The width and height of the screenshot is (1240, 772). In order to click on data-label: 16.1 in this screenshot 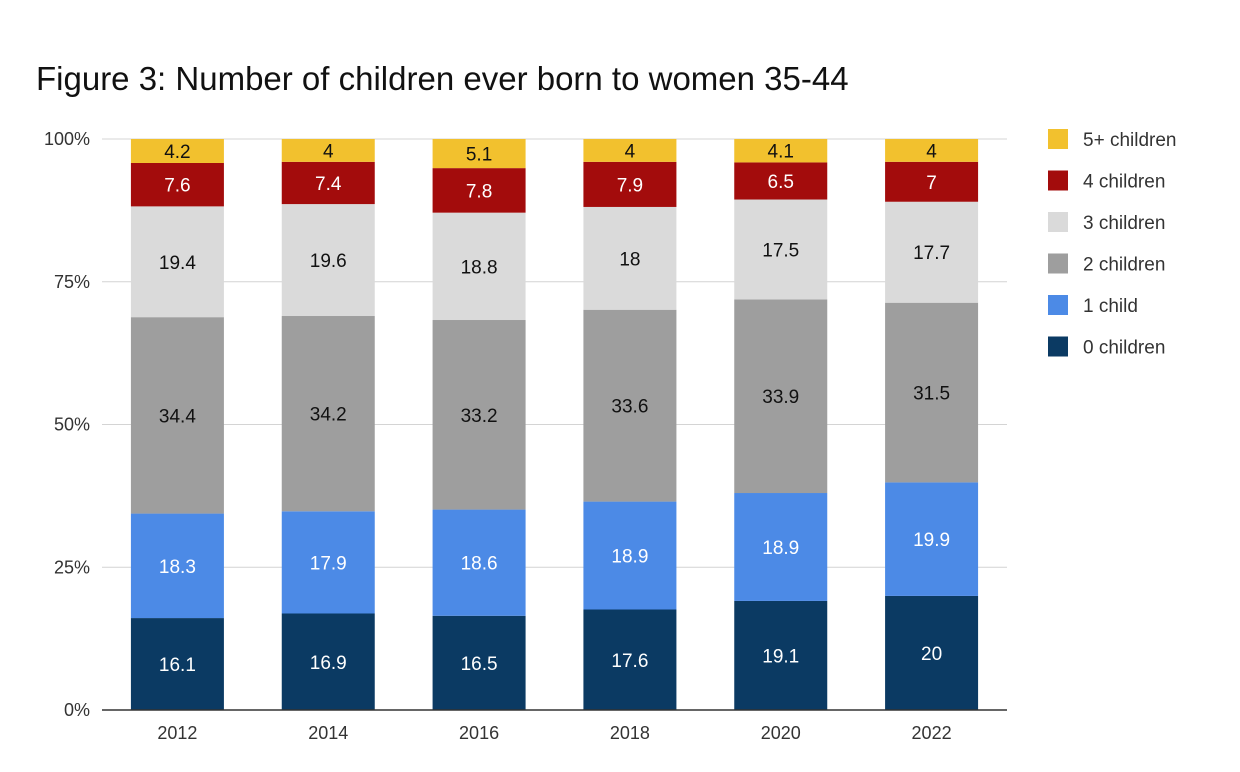, I will do `click(177, 665)`.